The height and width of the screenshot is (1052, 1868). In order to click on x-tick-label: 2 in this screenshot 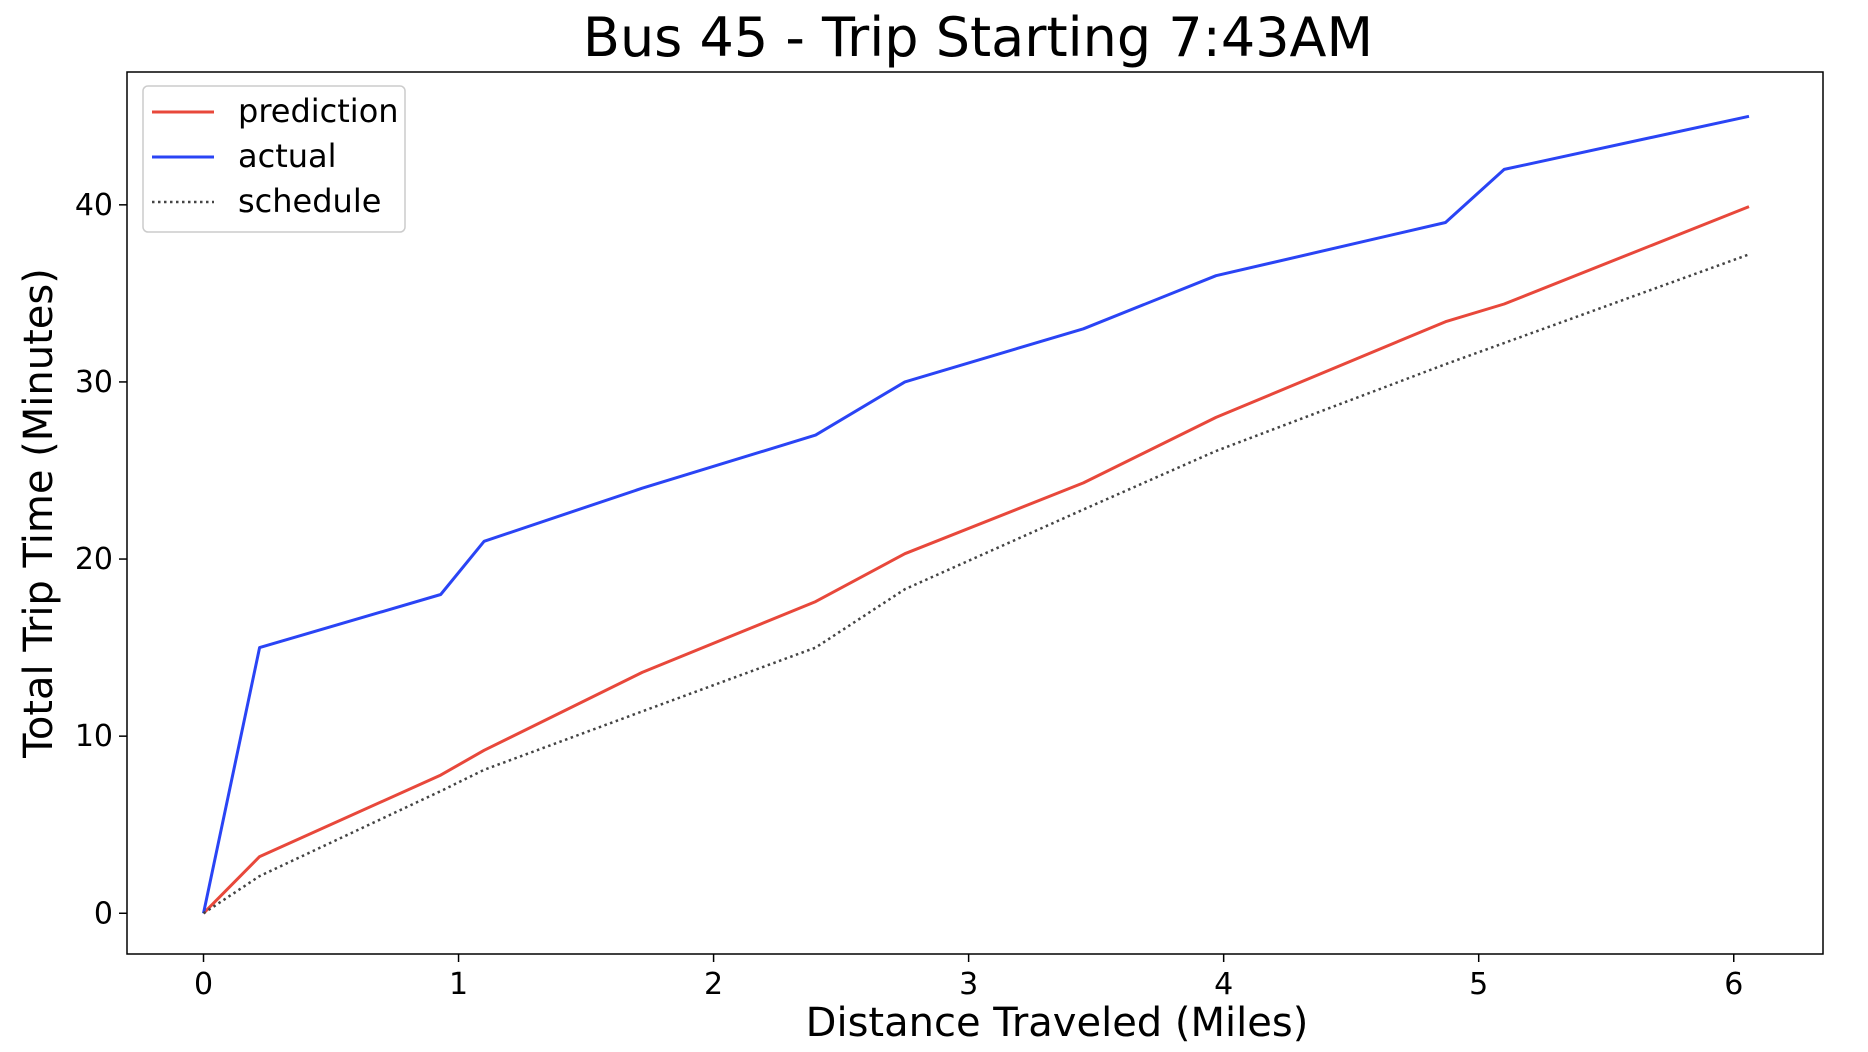, I will do `click(713, 984)`.